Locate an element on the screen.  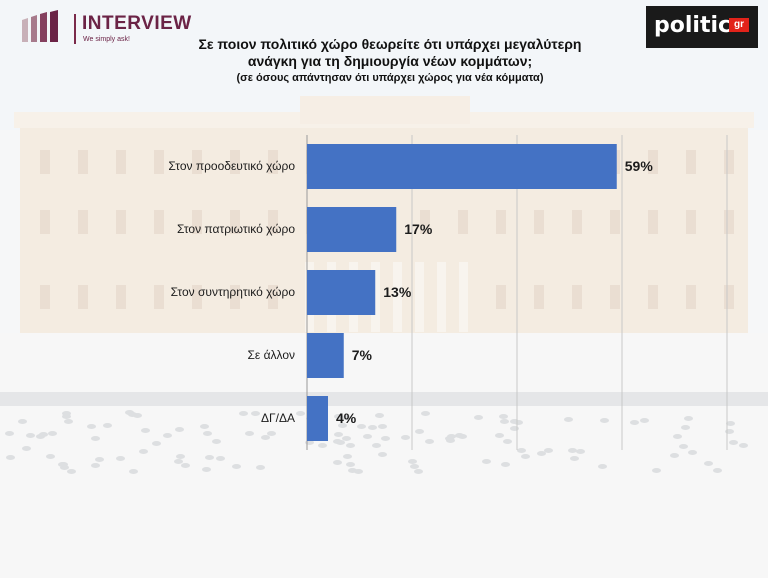
data-label: 7% is located at coordinates (361, 354).